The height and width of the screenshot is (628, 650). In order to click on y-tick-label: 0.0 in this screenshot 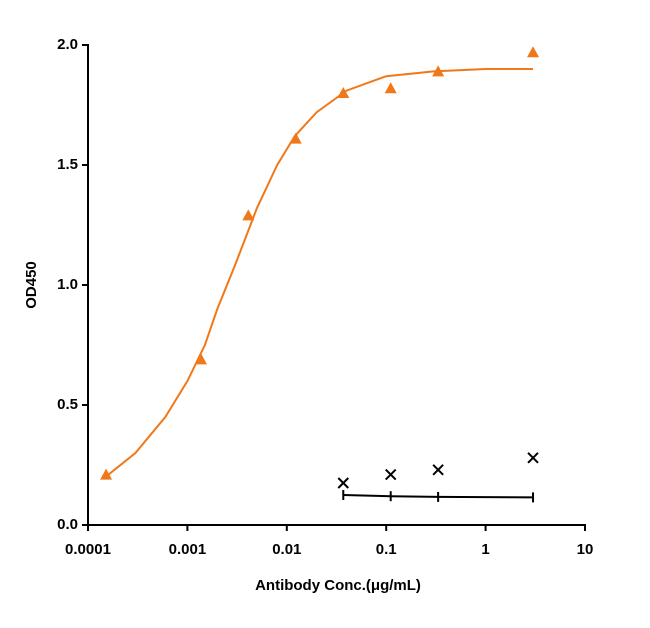, I will do `click(67, 524)`.